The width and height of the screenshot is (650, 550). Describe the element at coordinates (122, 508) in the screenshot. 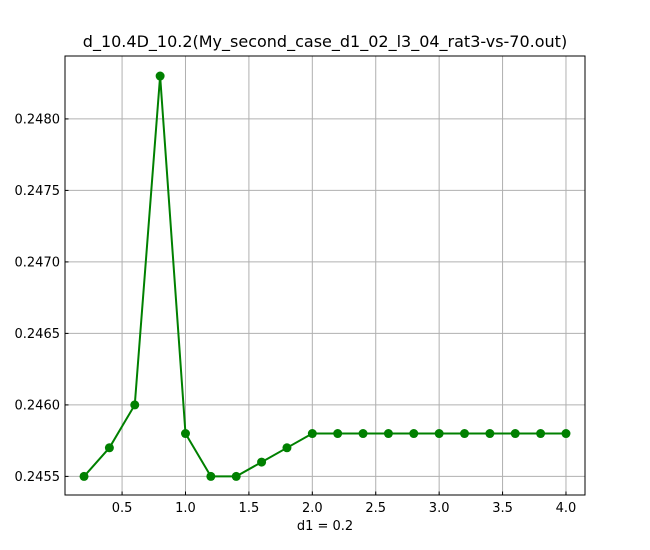

I see `x-tick-label: 0.5` at that location.